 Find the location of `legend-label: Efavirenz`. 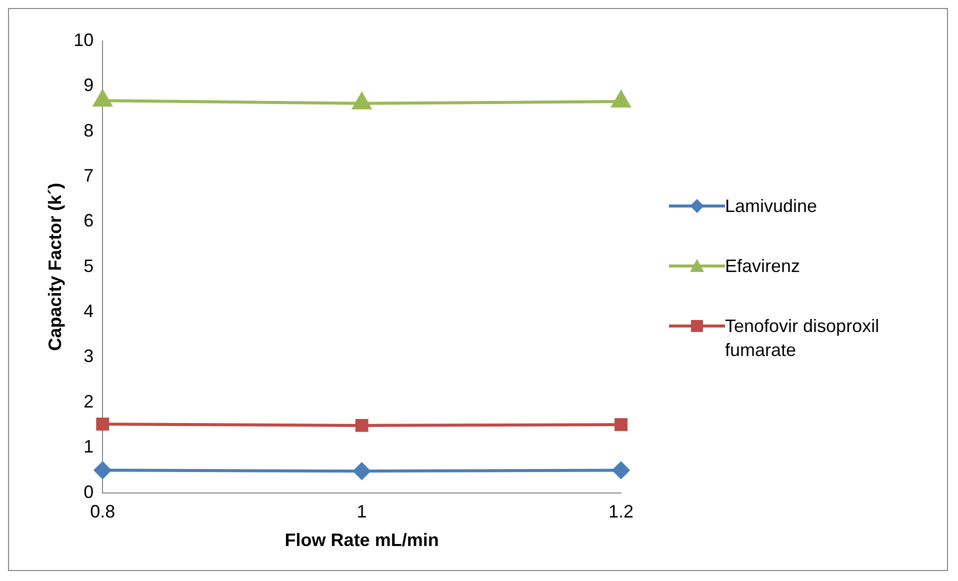

legend-label: Efavirenz is located at coordinates (762, 266).